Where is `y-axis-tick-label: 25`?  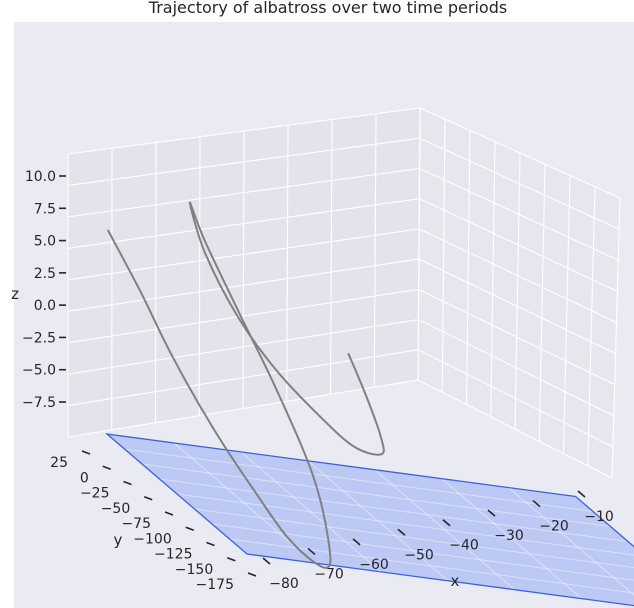 y-axis-tick-label: 25 is located at coordinates (59, 463).